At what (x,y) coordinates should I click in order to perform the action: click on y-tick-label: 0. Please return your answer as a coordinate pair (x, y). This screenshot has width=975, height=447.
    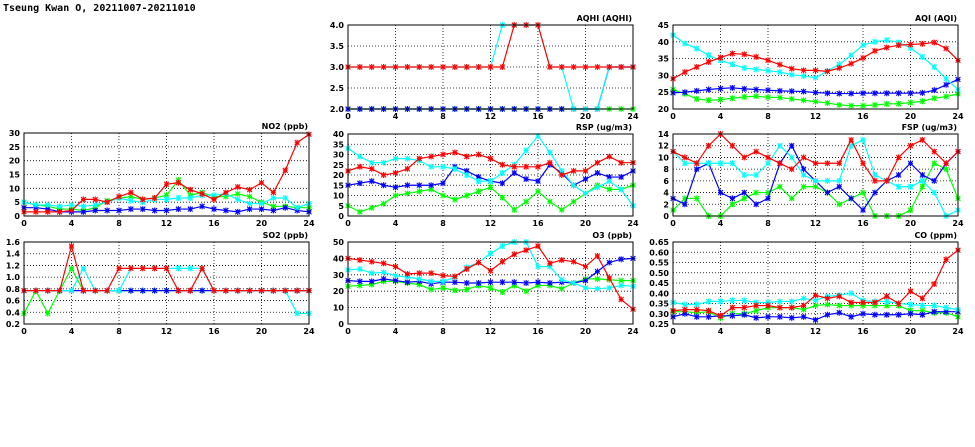
    Looking at the image, I should click on (666, 216).